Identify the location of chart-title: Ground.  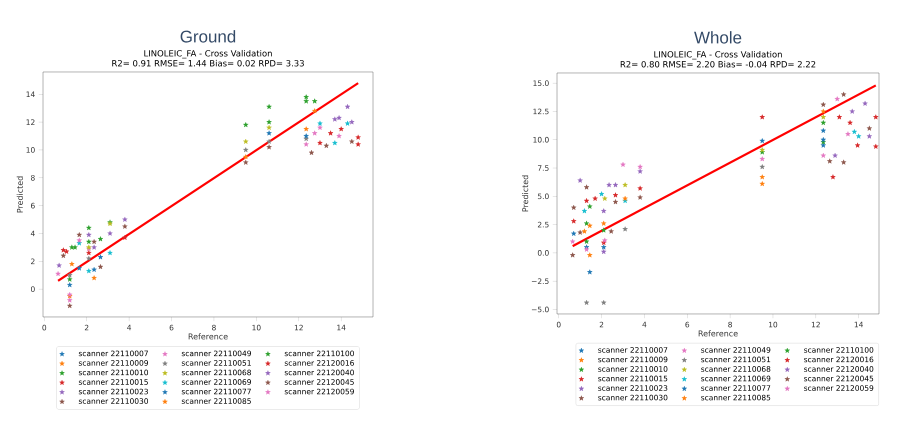
(208, 36).